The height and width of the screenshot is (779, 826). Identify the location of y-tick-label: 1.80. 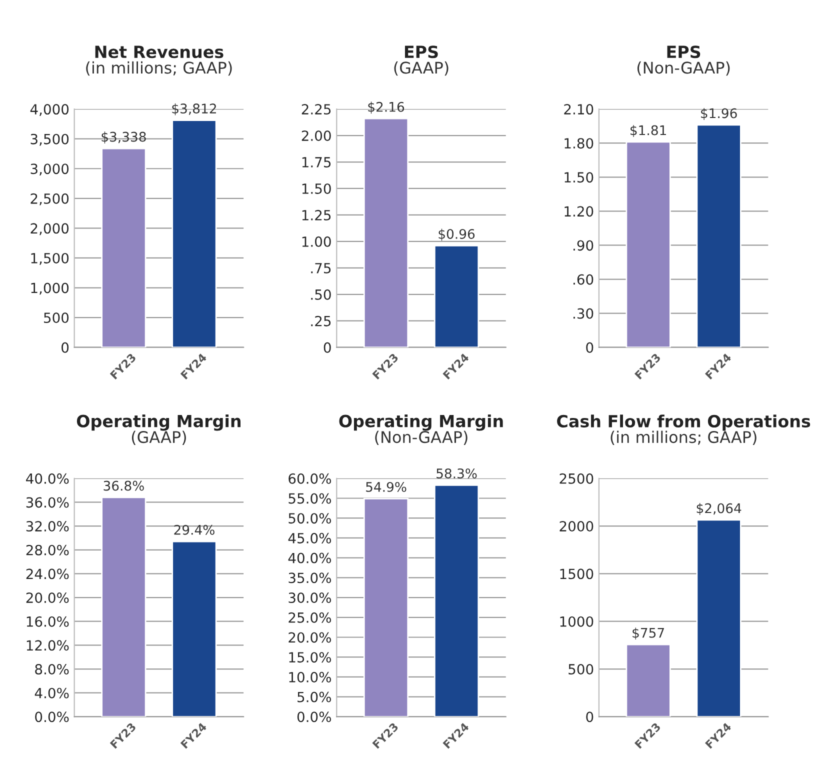
(579, 143).